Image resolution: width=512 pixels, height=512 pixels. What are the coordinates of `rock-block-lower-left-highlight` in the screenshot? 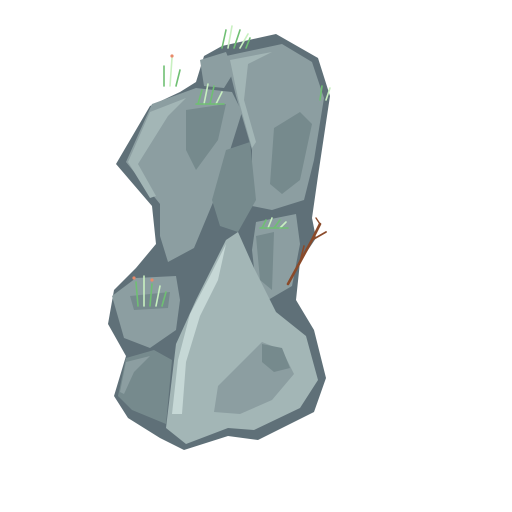 It's located at (135, 375).